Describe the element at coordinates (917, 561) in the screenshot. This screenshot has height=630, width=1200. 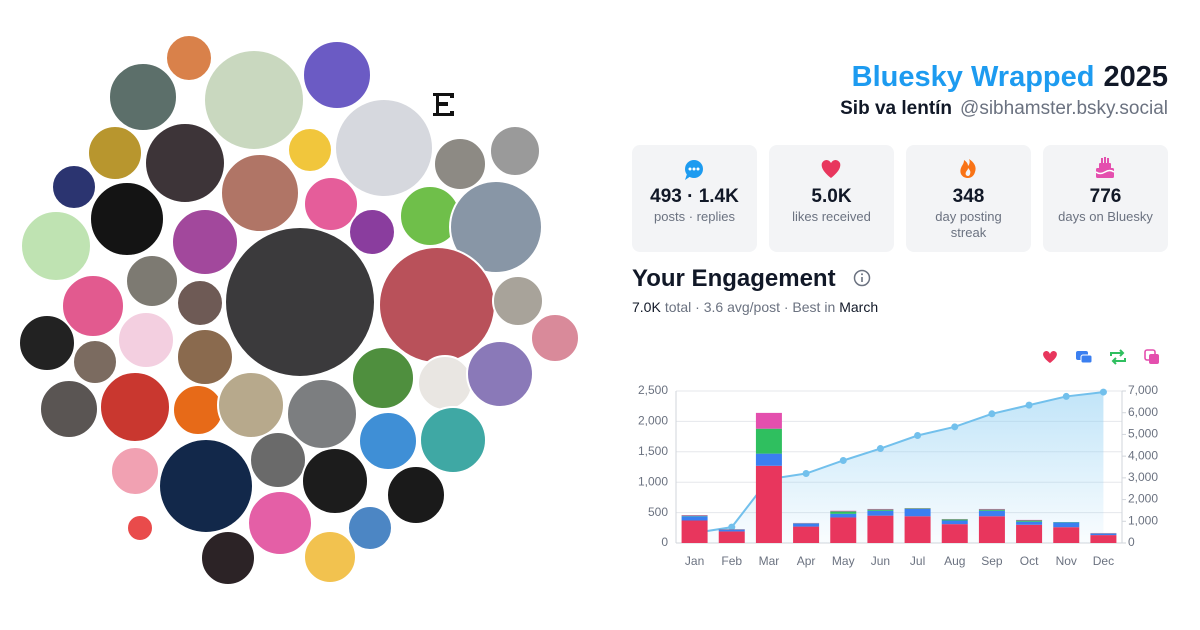
I see `x-tick-label: Jul` at that location.